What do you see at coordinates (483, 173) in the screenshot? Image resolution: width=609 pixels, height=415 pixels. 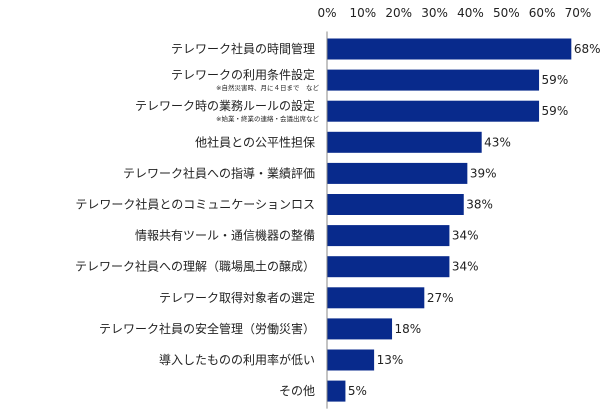 I see `value-label: 39%` at bounding box center [483, 173].